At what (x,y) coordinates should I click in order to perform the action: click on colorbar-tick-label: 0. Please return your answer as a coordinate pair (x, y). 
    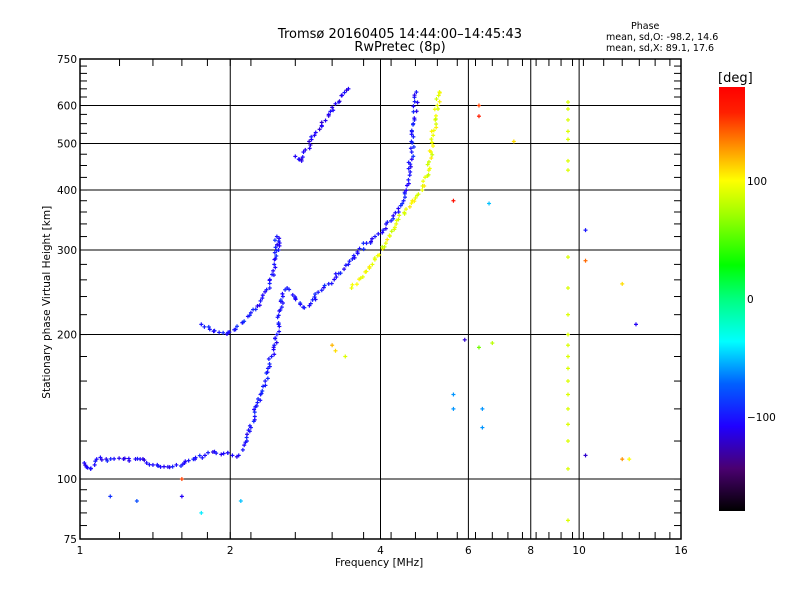
    Looking at the image, I should click on (750, 300).